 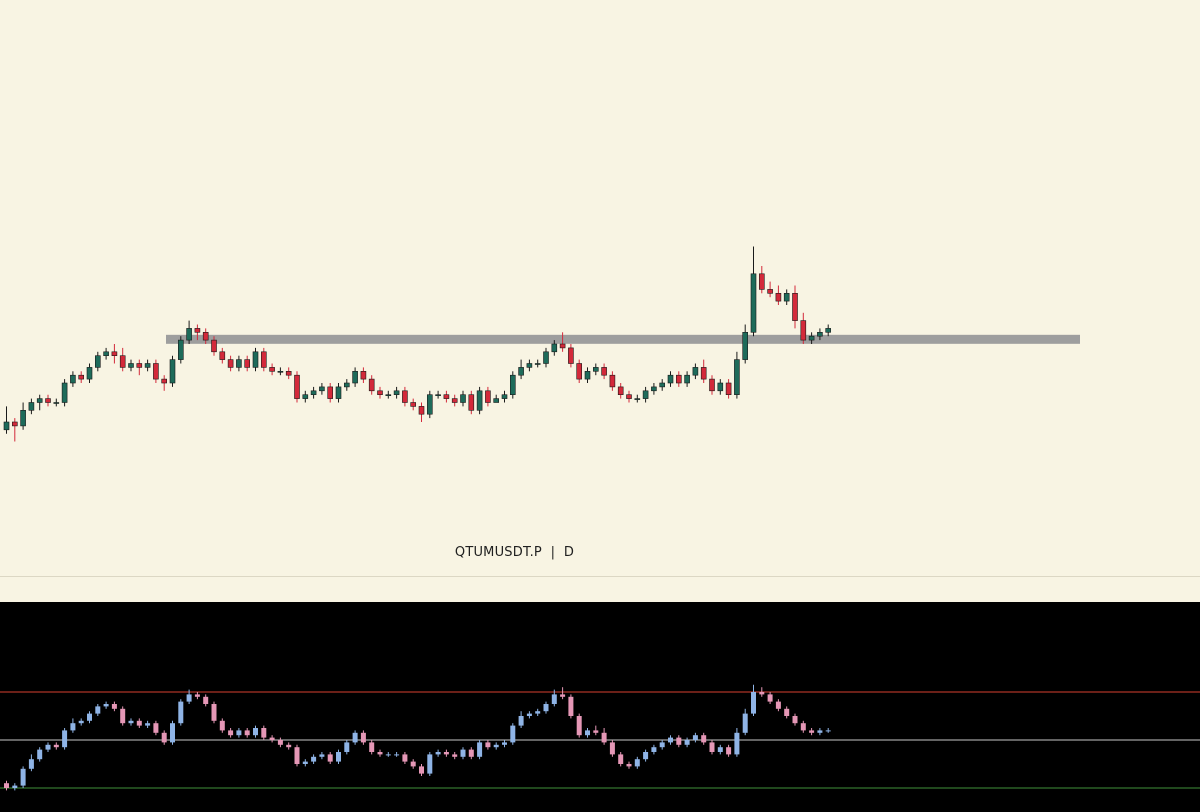 What do you see at coordinates (623, 339) in the screenshot?
I see `resistance-level-band` at bounding box center [623, 339].